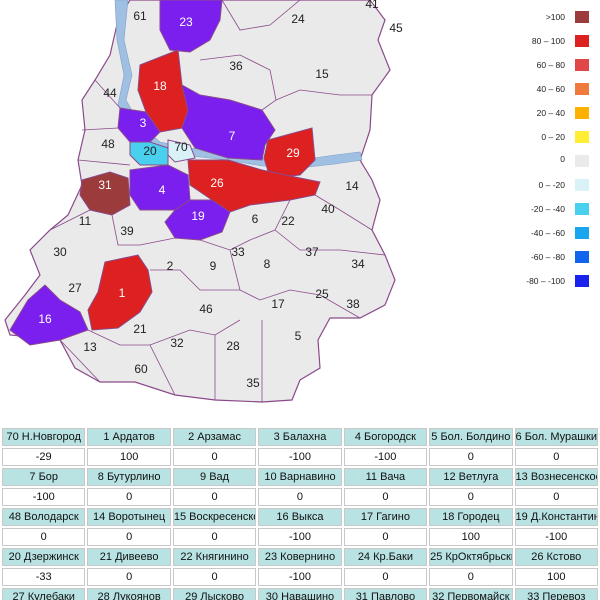 This screenshot has height=600, width=600. Describe the element at coordinates (551, 113) in the screenshot. I see `legend-label: 20 – 40` at that location.